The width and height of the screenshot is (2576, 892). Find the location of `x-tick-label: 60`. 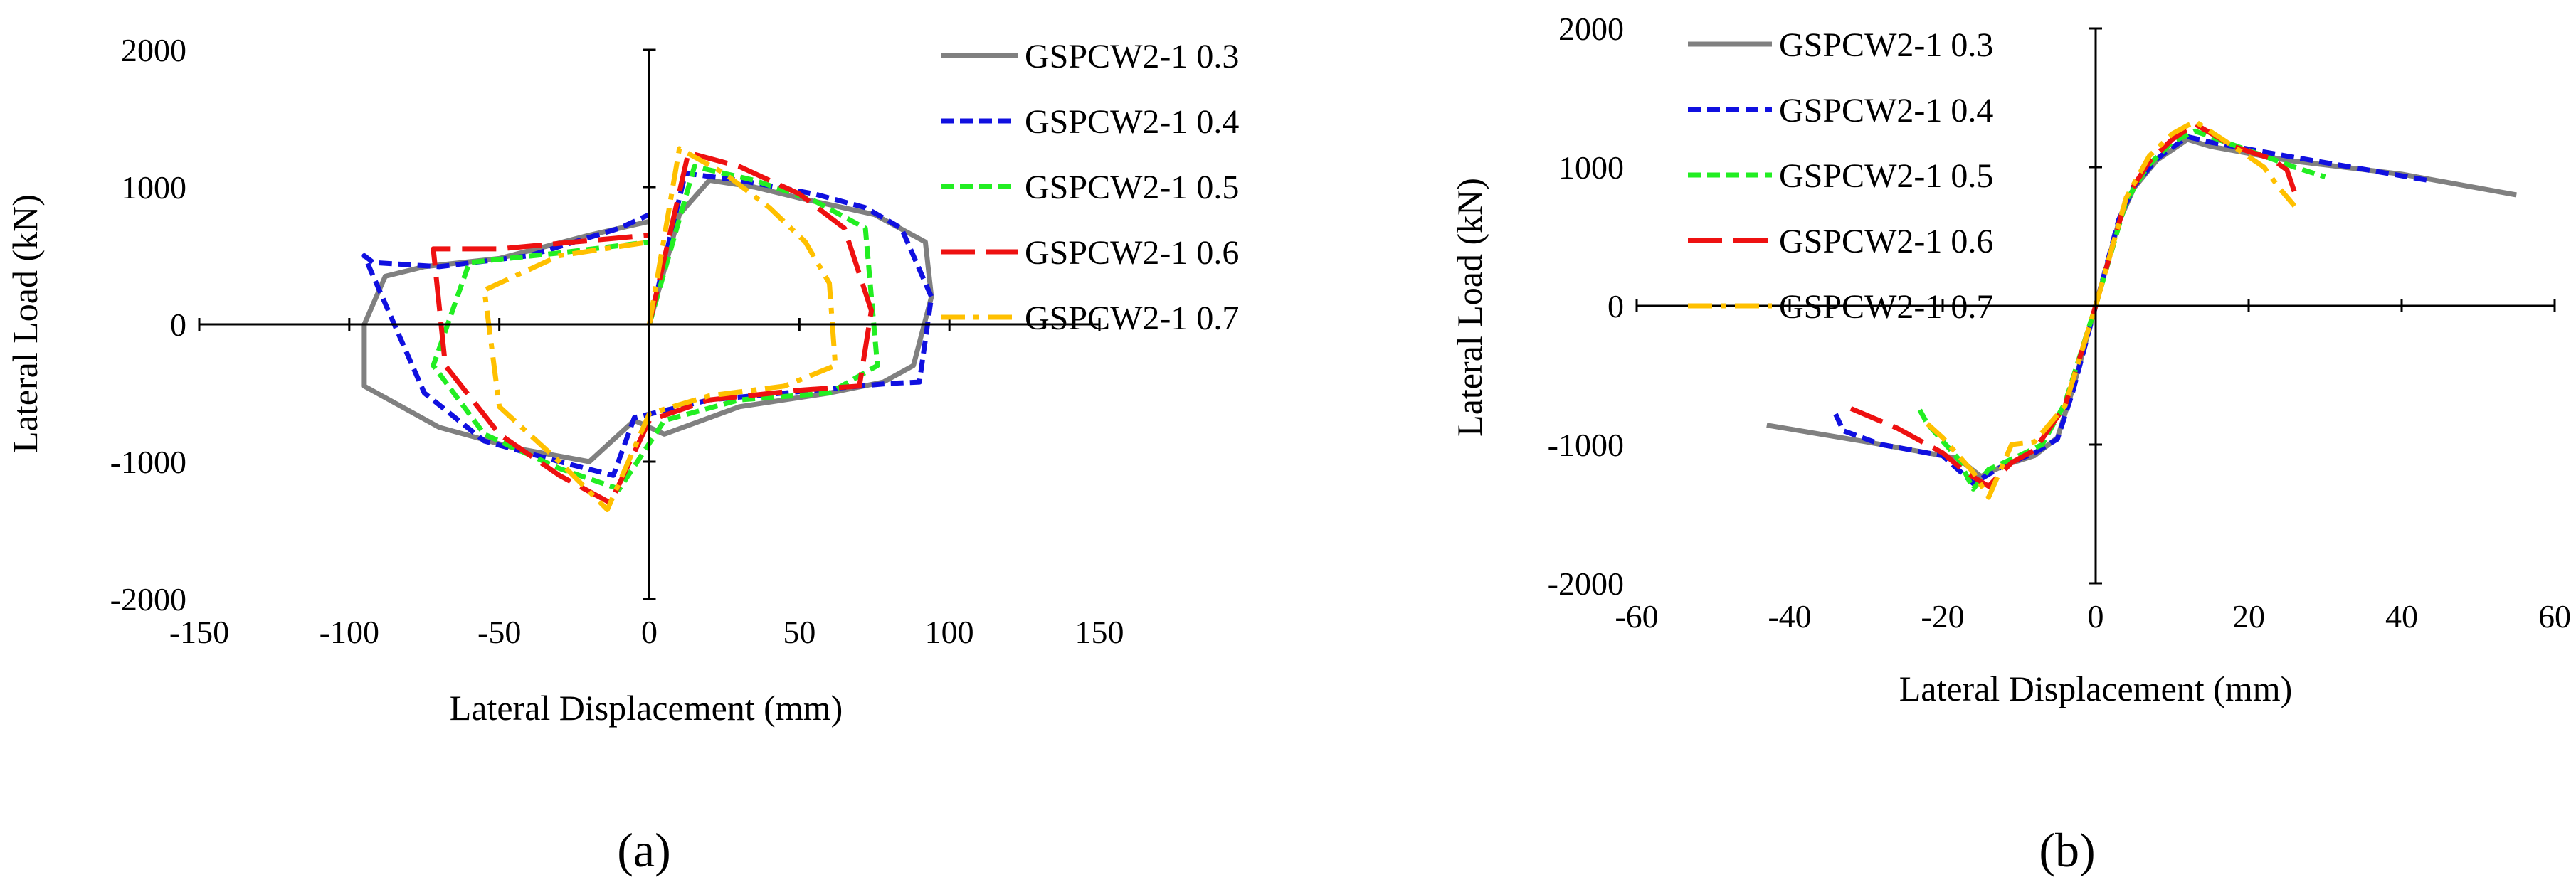

x-tick-label: 60 is located at coordinates (2554, 616).